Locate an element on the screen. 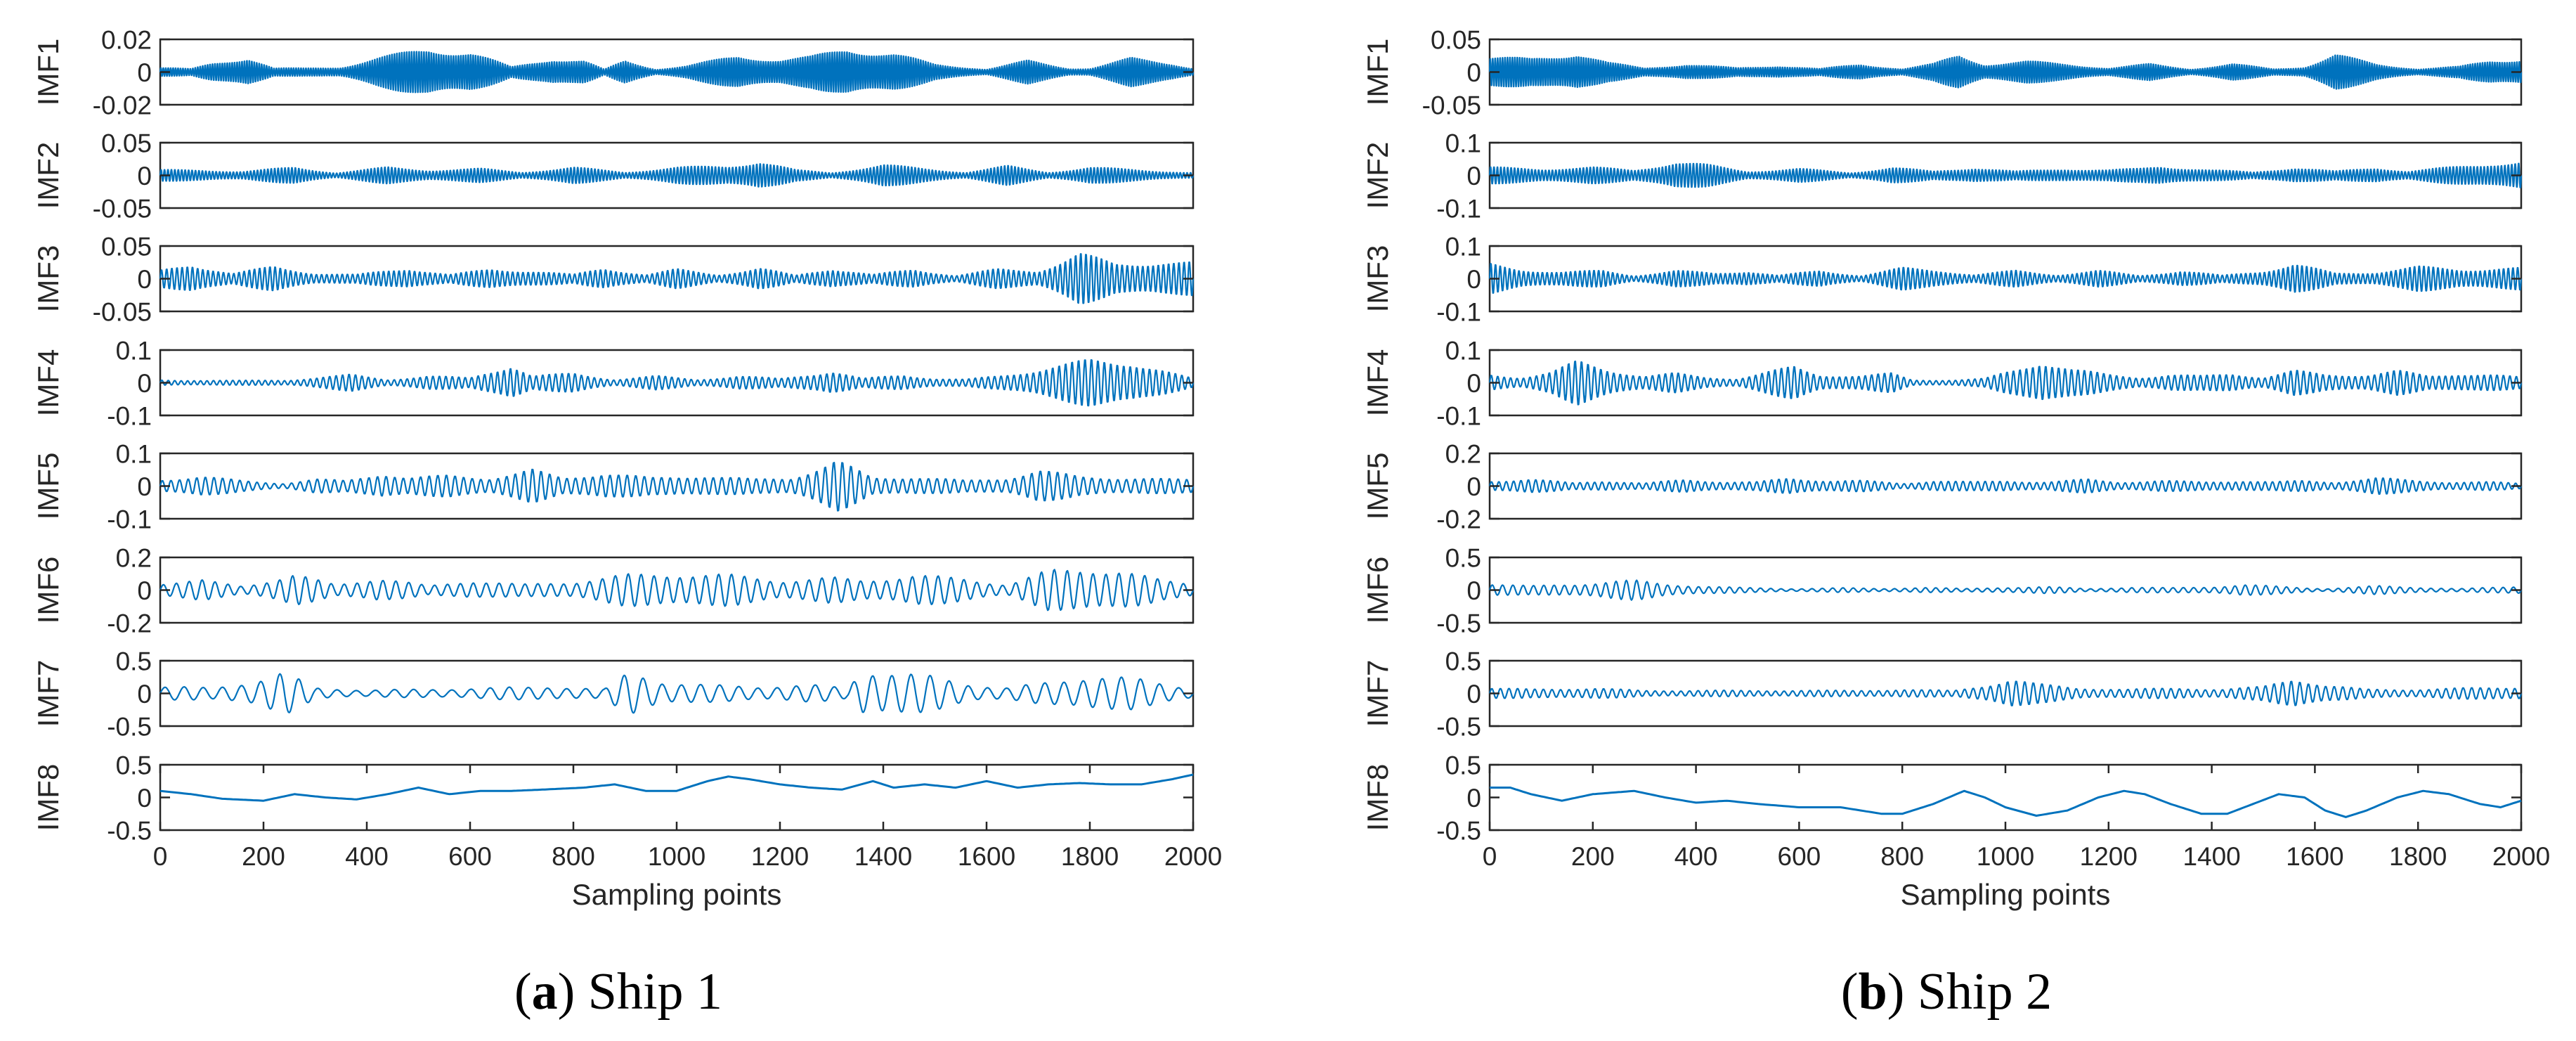  subplot-imf3: 0.1 0 -0.1 IMF3 is located at coordinates (1942, 279).